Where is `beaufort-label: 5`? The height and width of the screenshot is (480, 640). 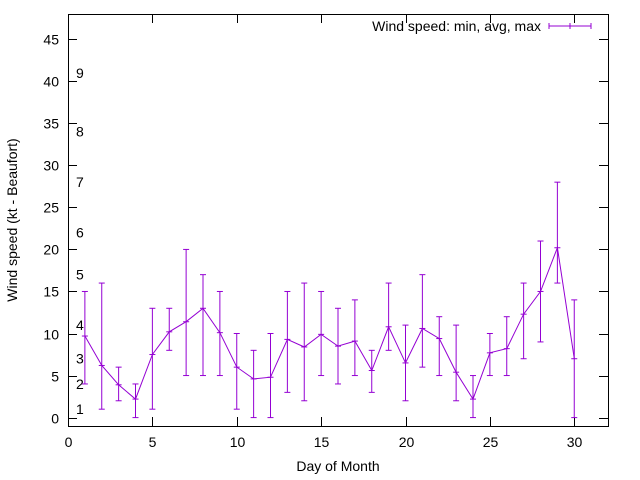
beaufort-label: 5 is located at coordinates (80, 275).